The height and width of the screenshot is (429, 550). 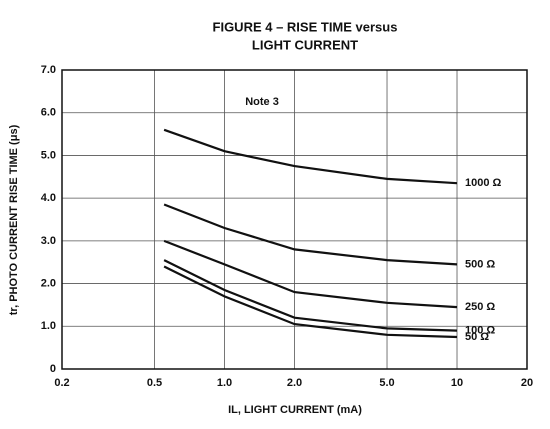 What do you see at coordinates (48, 70) in the screenshot?
I see `y-tick-label: 7.0` at bounding box center [48, 70].